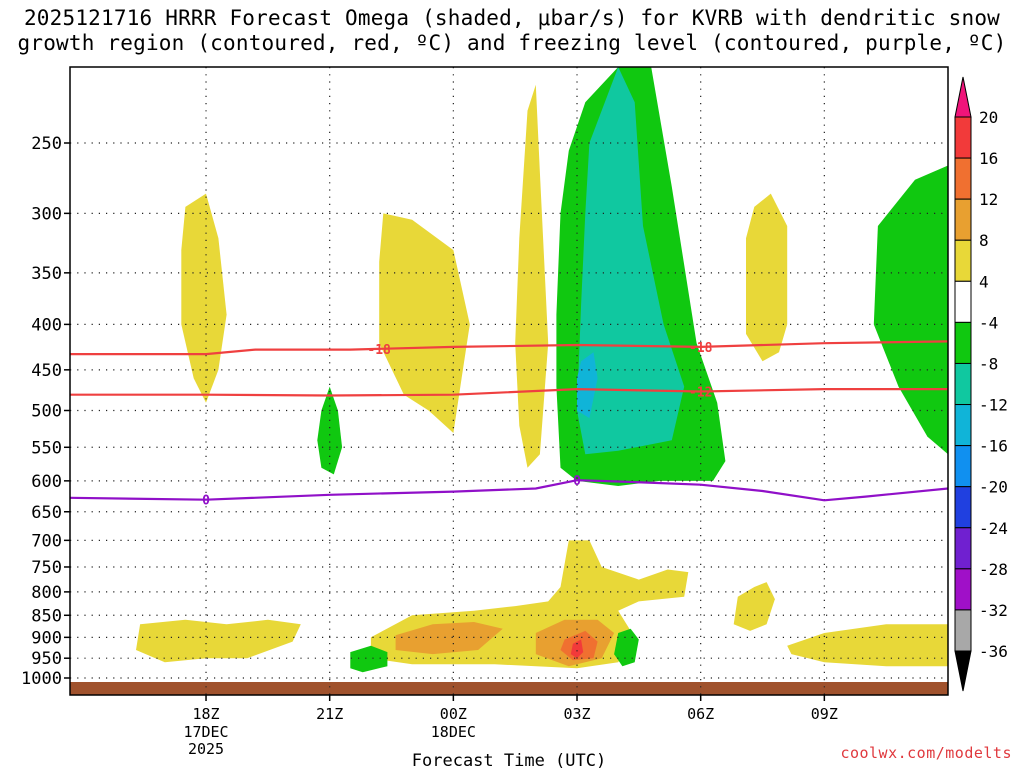 The image size is (1024, 768). What do you see at coordinates (205, 714) in the screenshot?
I see `x-tick-label: 18Z` at bounding box center [205, 714].